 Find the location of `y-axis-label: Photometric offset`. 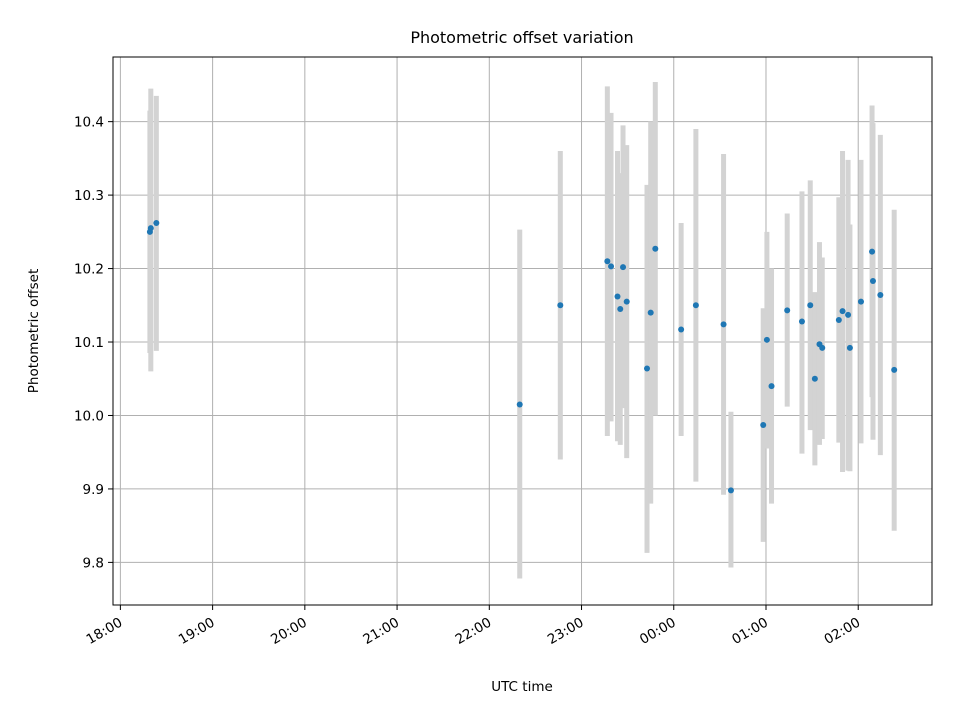

y-axis-label: Photometric offset is located at coordinates (34, 331).